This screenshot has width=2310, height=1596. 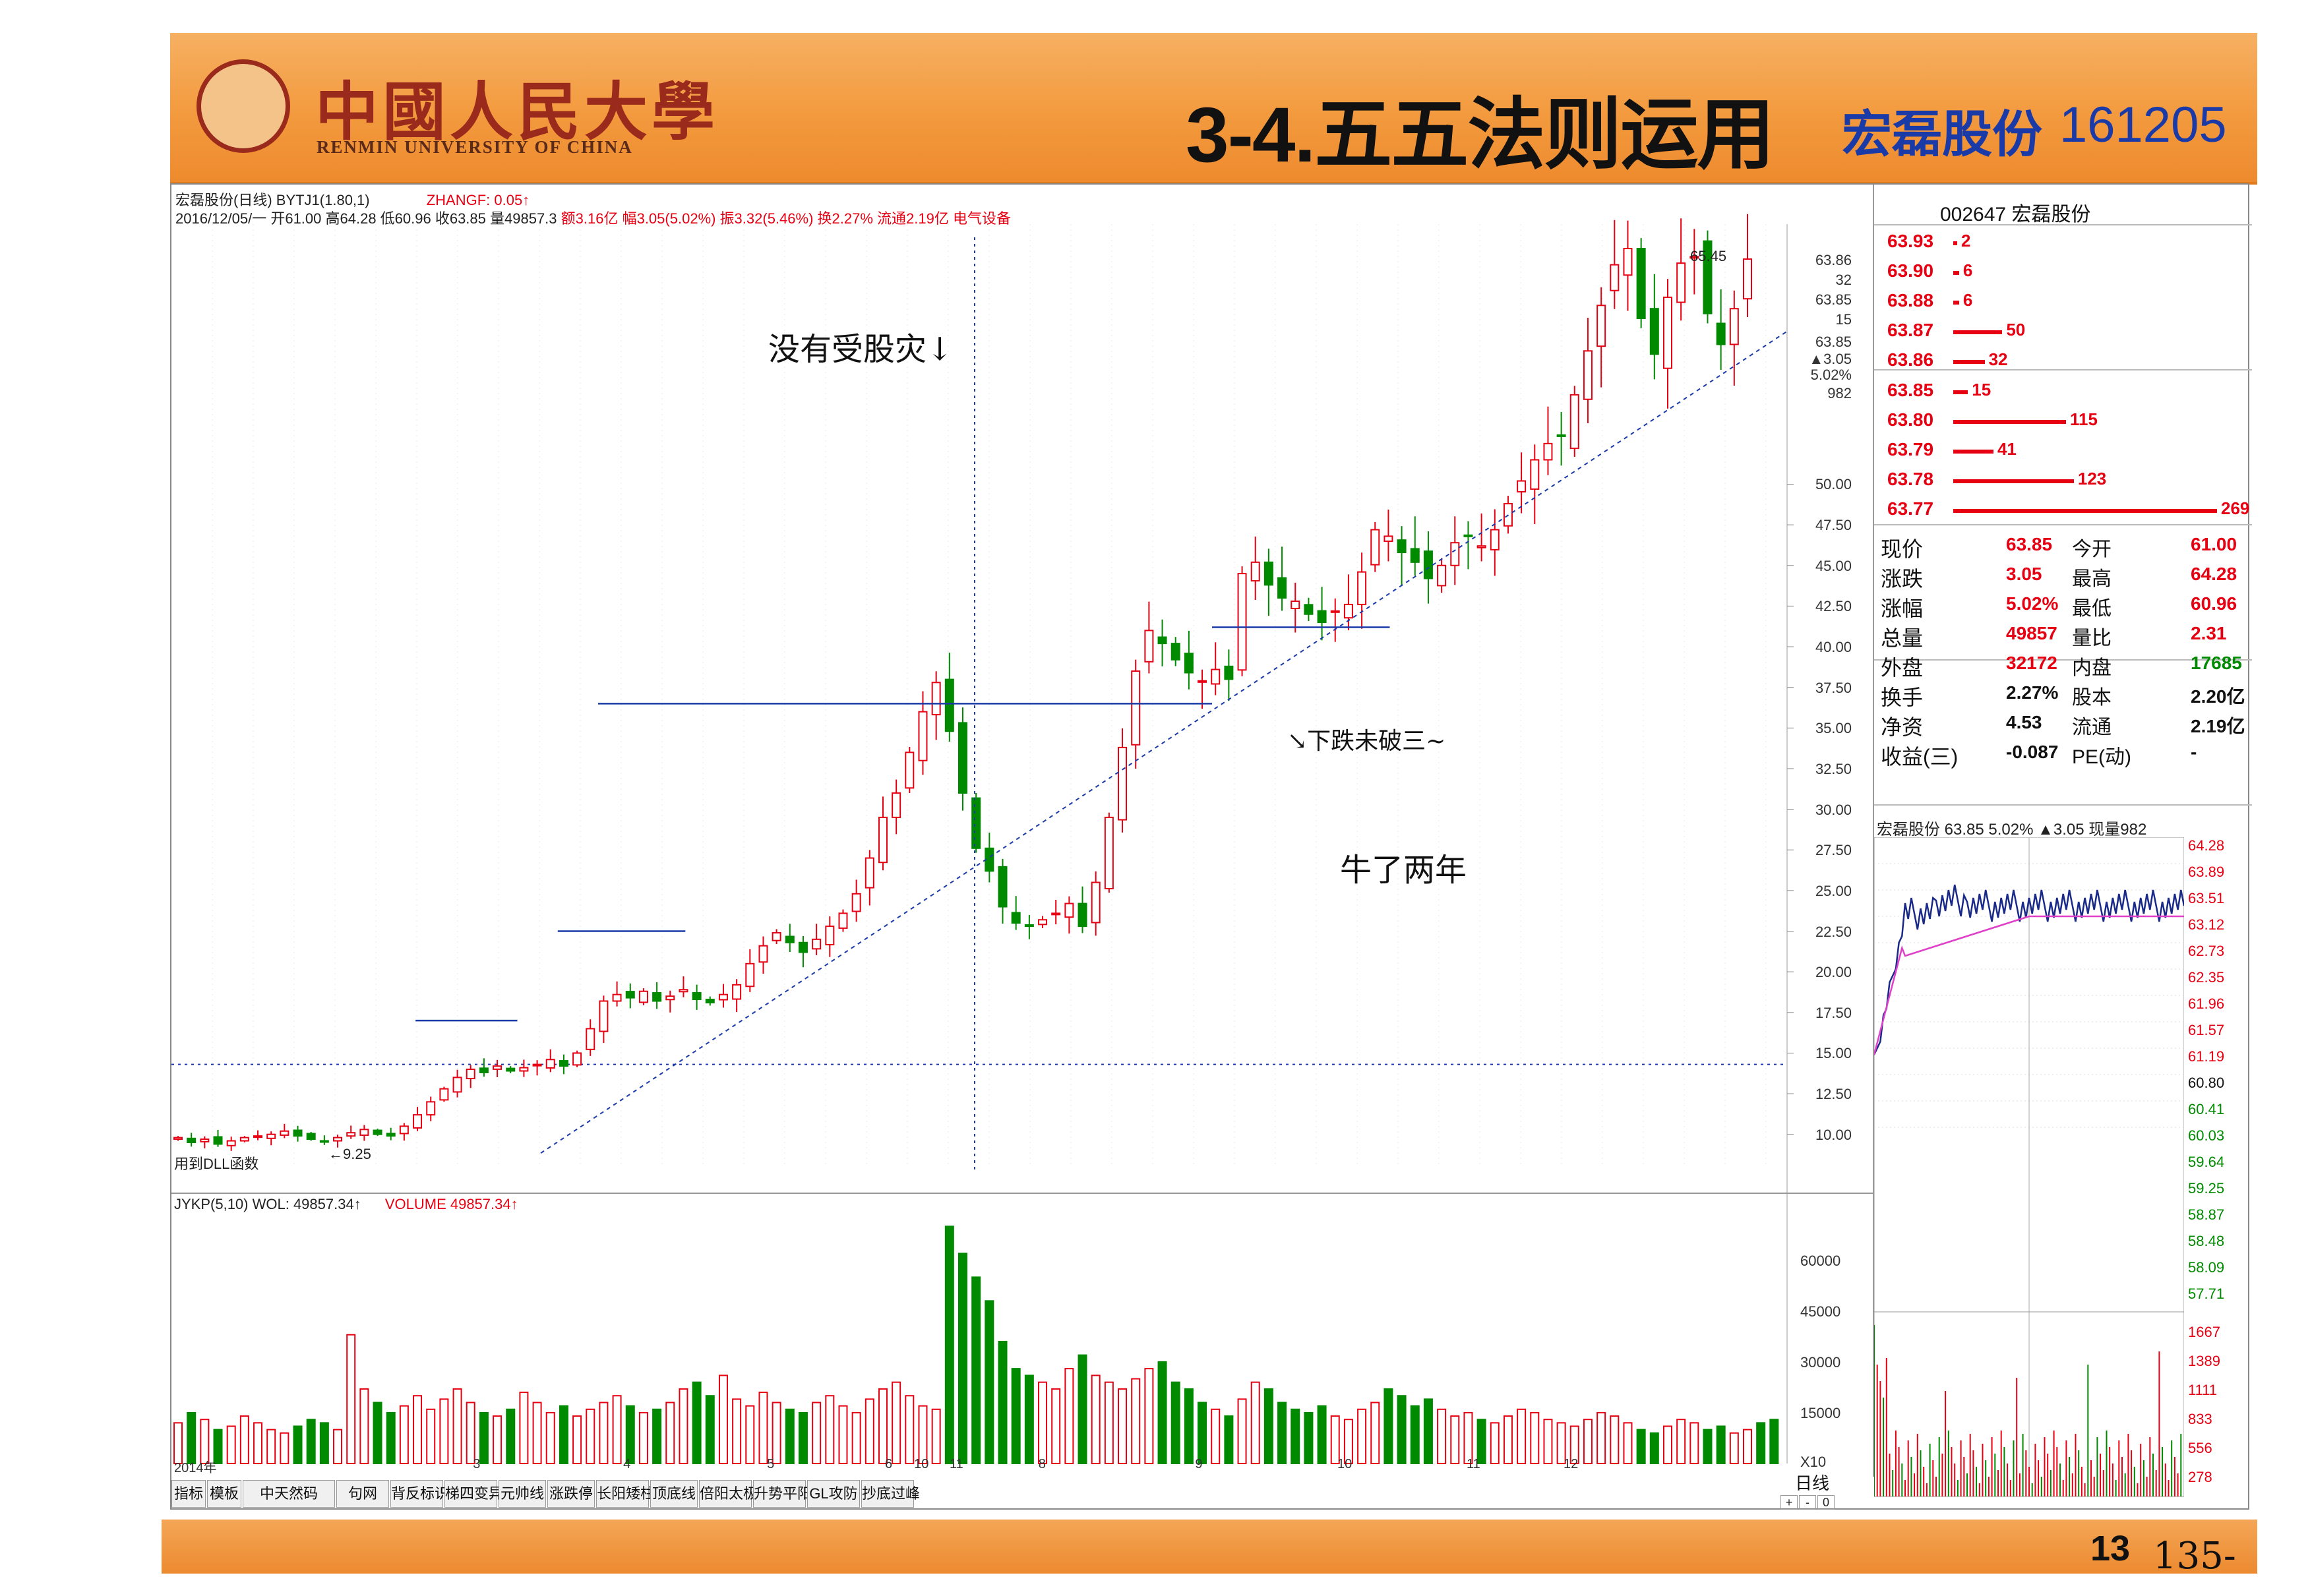 What do you see at coordinates (2029, 1168) in the screenshot?
I see `intraday-chart` at bounding box center [2029, 1168].